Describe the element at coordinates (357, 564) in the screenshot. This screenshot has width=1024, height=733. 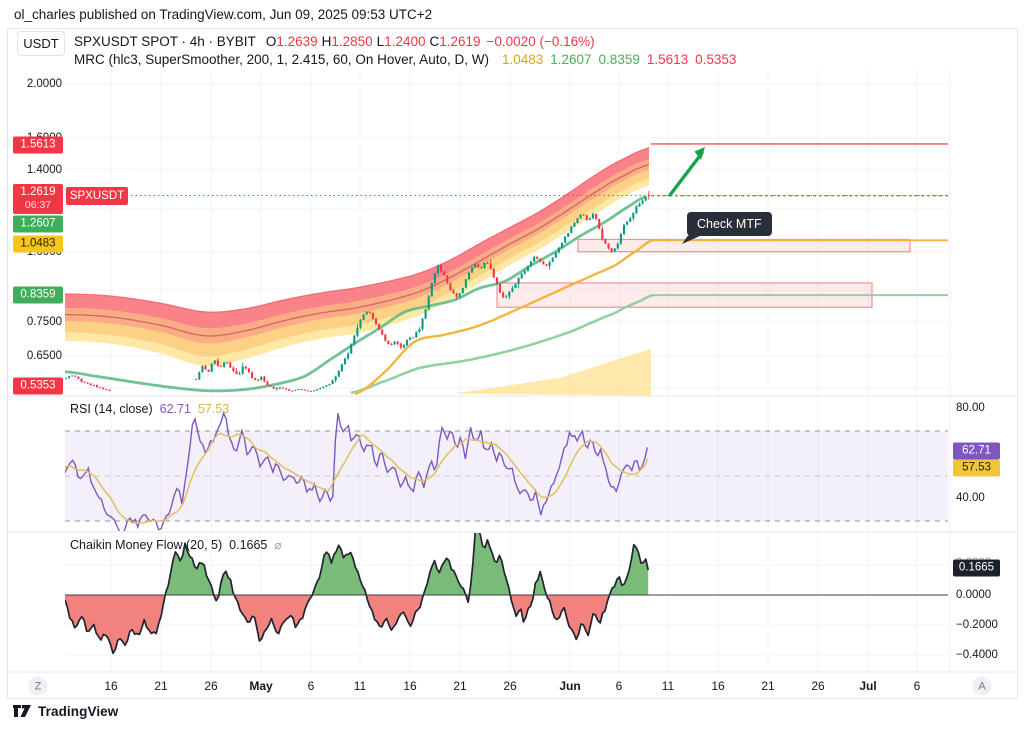
I see `cmf-positive-area` at that location.